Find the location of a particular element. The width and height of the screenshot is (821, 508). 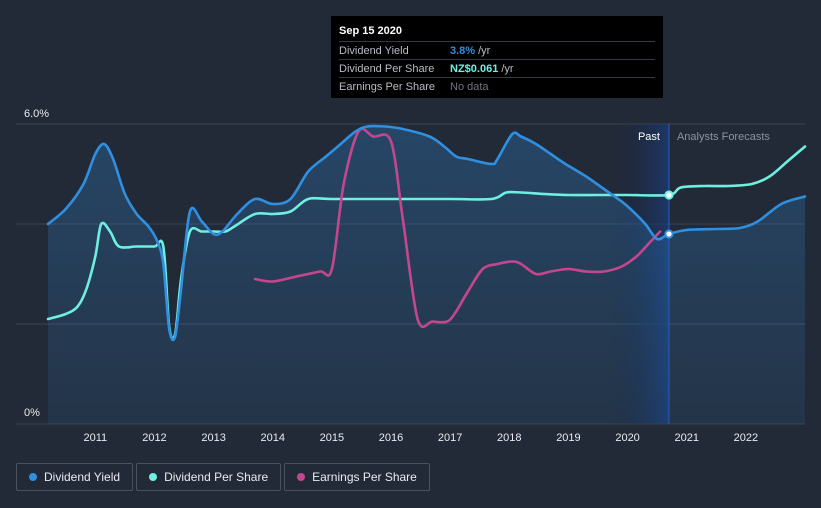

x-tick-label: 2018 is located at coordinates (509, 438).